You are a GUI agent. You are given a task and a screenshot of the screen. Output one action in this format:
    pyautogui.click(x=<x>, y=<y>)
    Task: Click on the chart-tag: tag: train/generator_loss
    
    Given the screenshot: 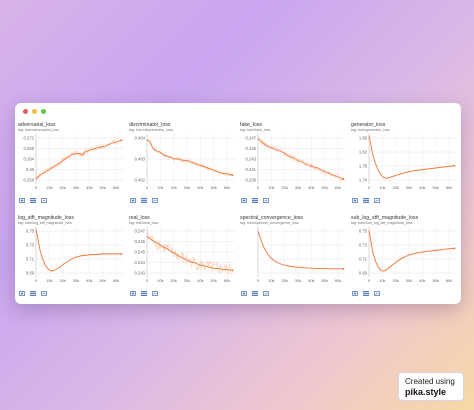 What is the action you would take?
    pyautogui.click(x=370, y=130)
    